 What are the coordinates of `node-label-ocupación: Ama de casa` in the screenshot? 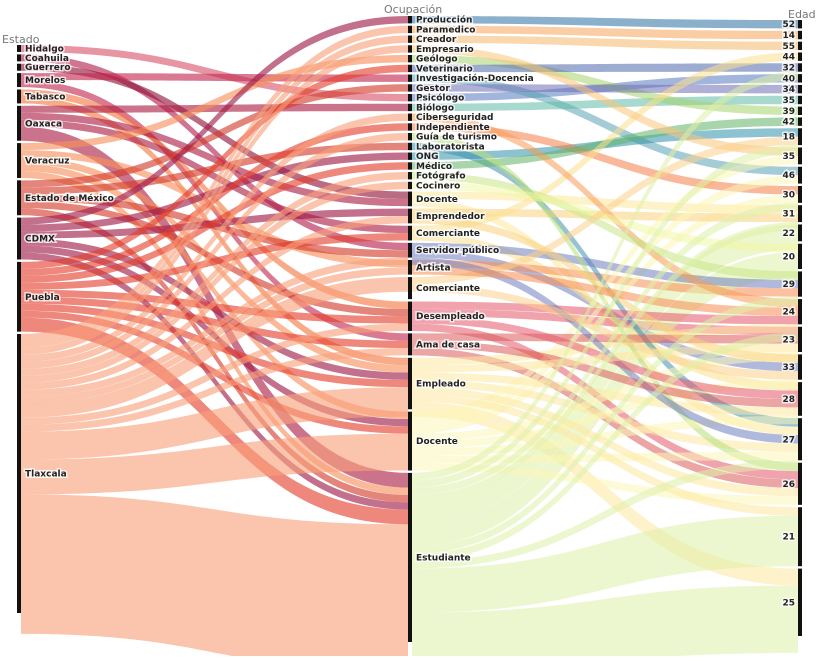 It's located at (448, 345).